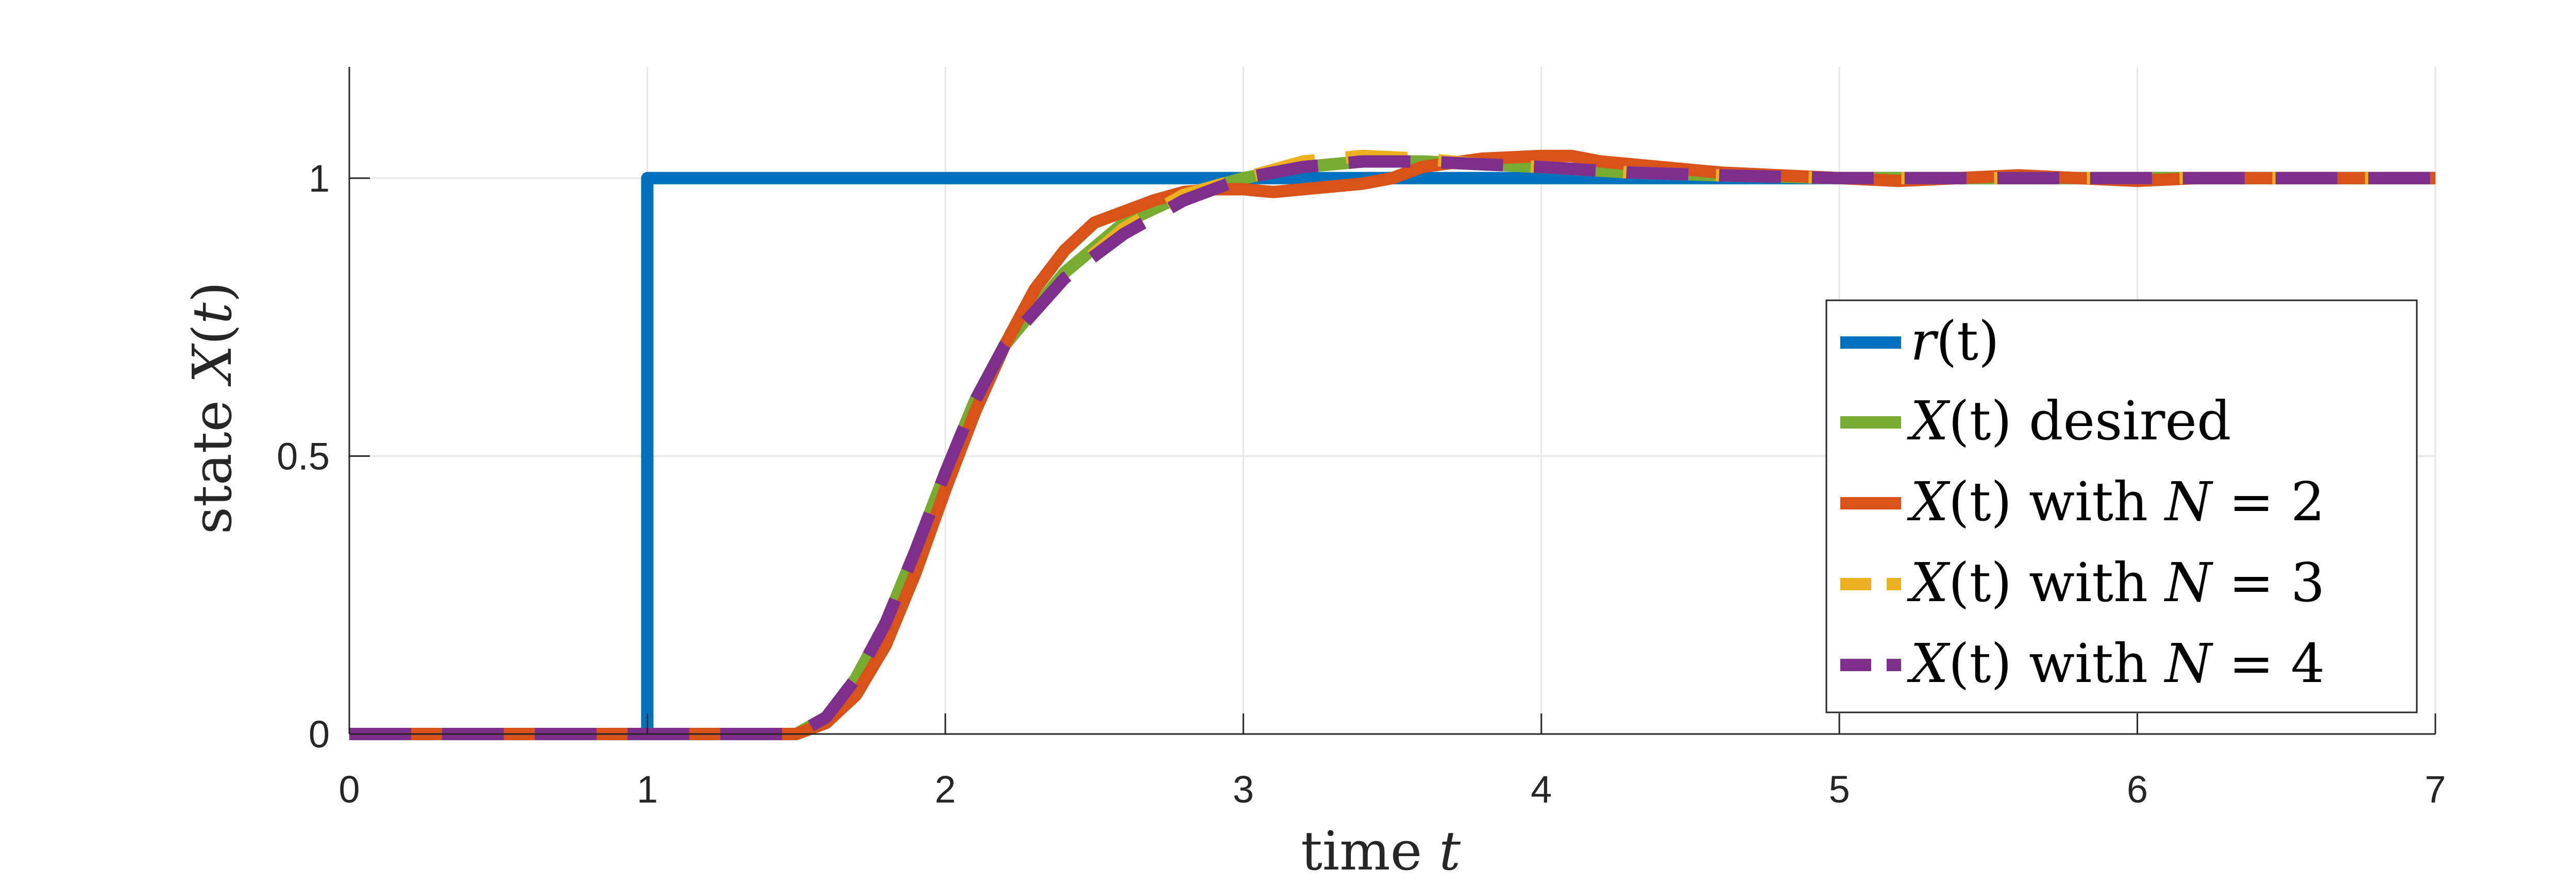 The width and height of the screenshot is (2576, 887). I want to click on legend-label-rest: (t), so click(1967, 341).